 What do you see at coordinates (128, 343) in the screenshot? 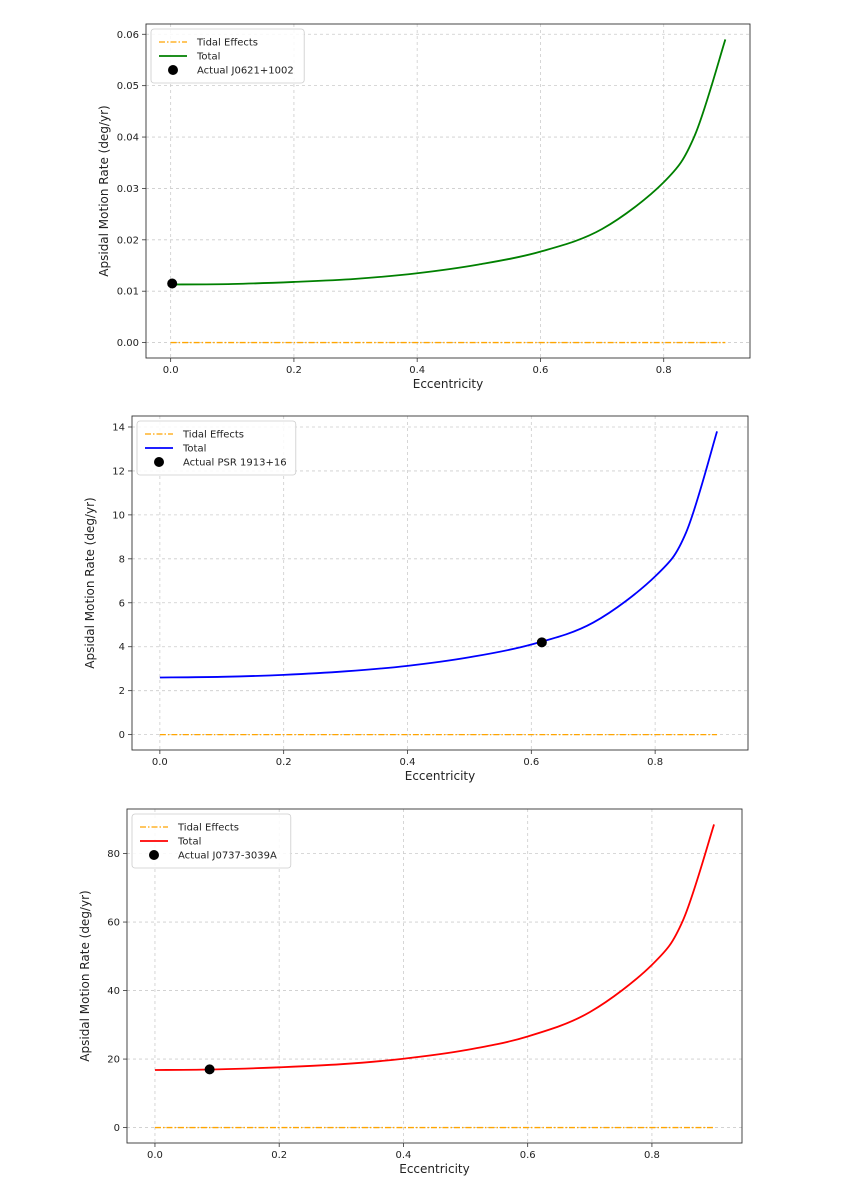
I see `y-tick-label: 0.00` at bounding box center [128, 343].